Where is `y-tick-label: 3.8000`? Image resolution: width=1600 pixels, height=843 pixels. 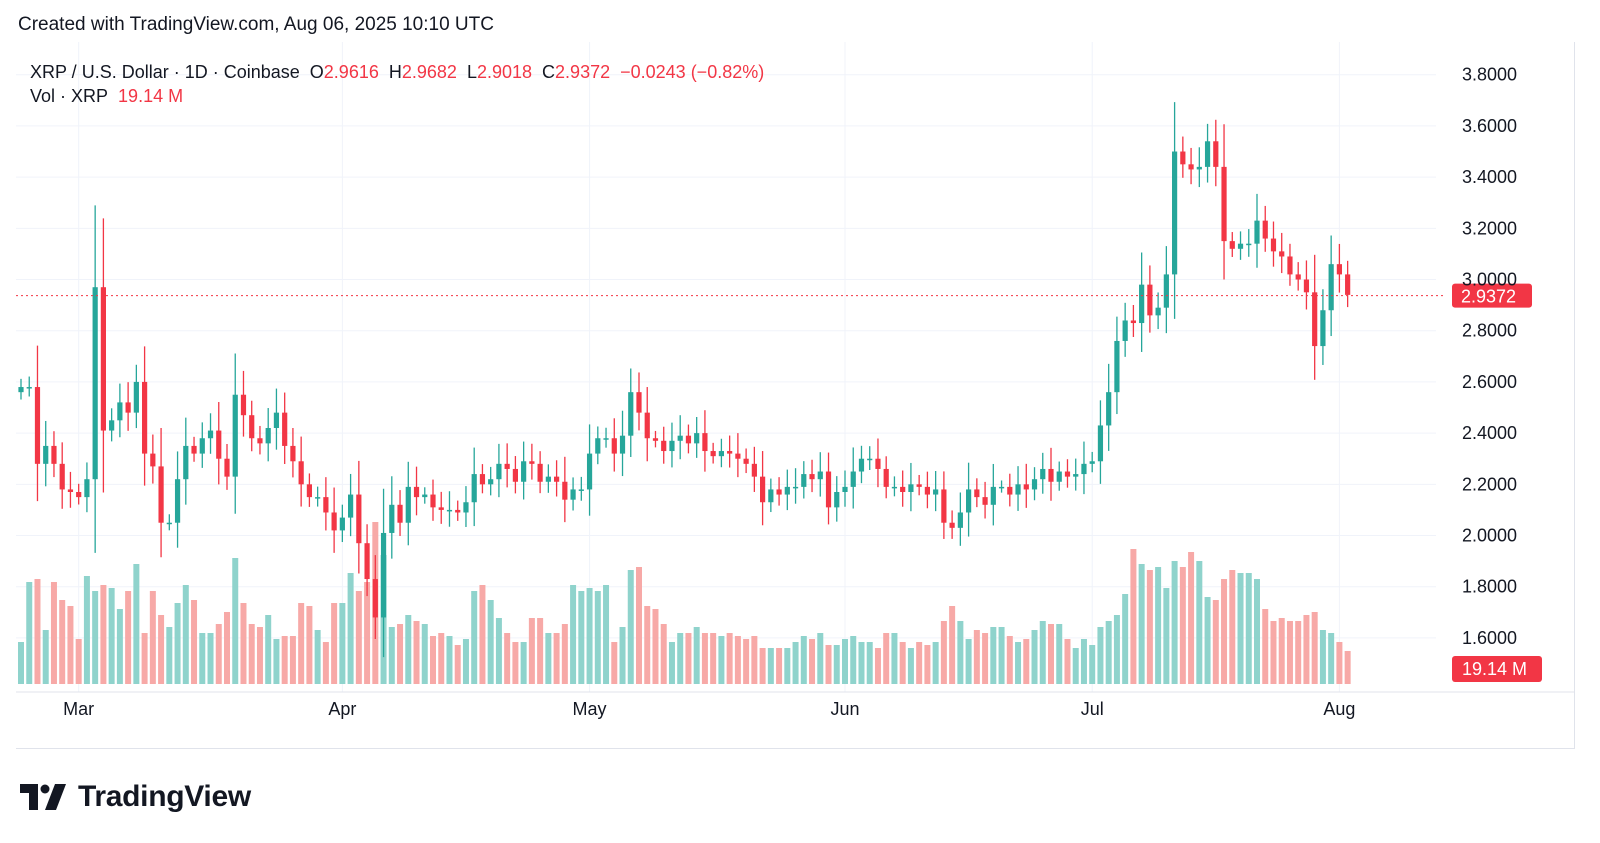
y-tick-label: 3.8000 is located at coordinates (1489, 75).